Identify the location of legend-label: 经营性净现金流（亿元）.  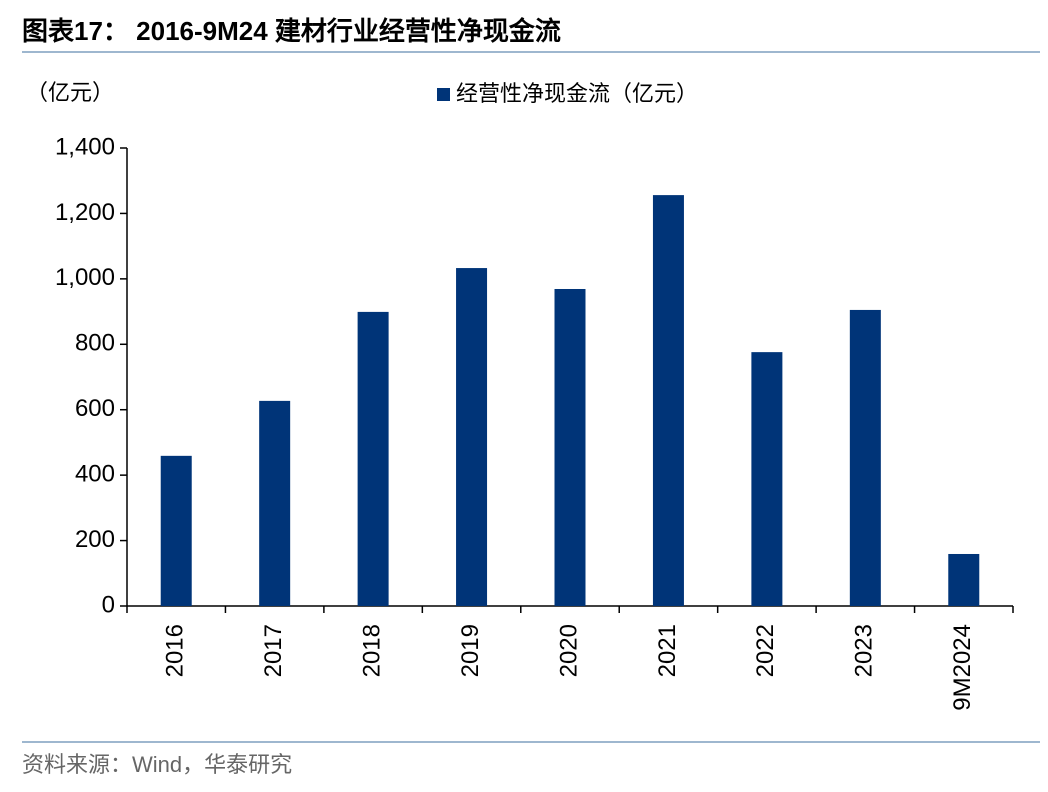
(577, 93).